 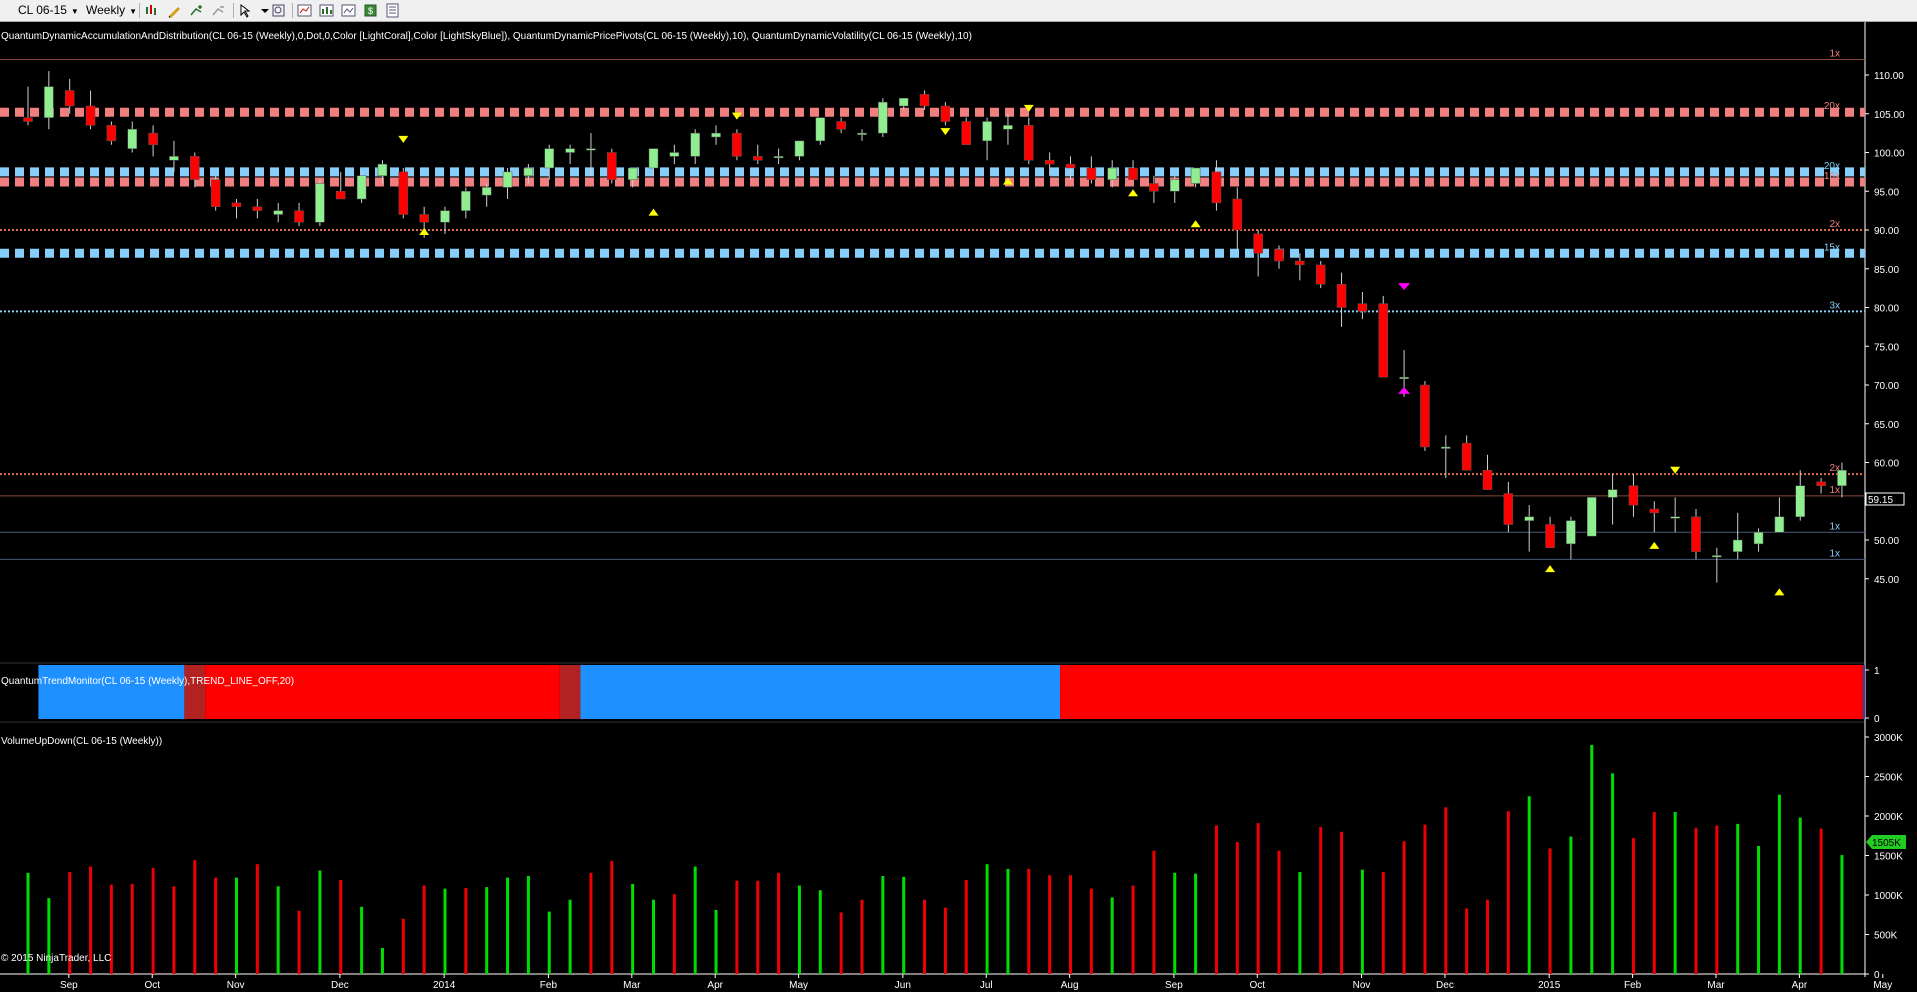 I want to click on time-tick-label: Feb, so click(x=549, y=985).